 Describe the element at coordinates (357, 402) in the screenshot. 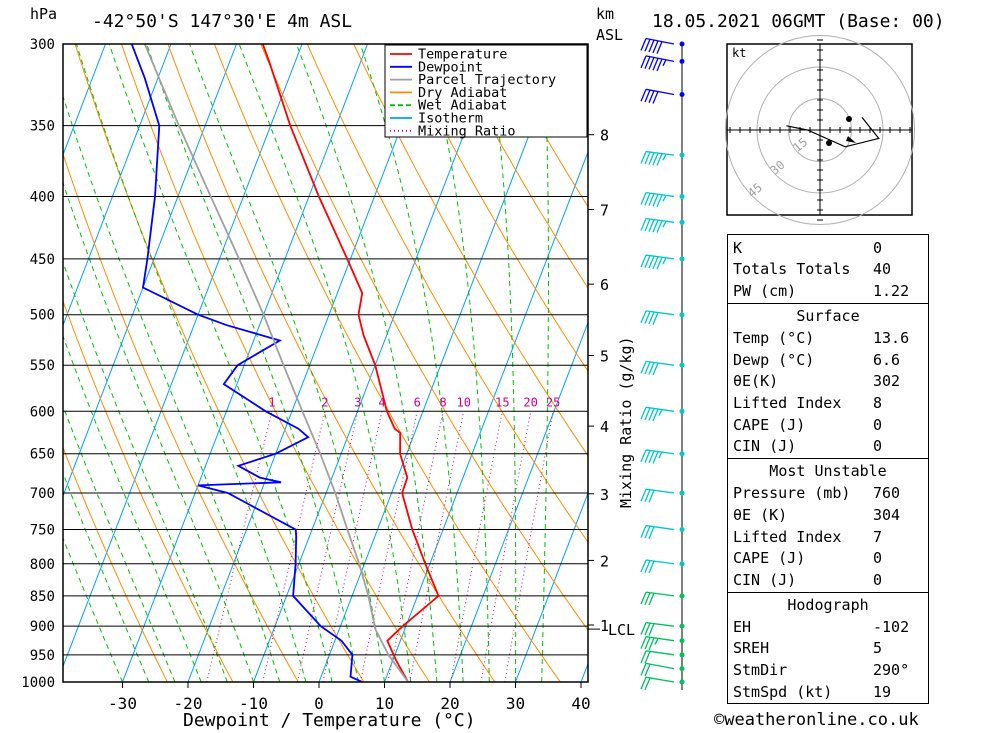

I see `mixing-ratio-label: 3` at that location.